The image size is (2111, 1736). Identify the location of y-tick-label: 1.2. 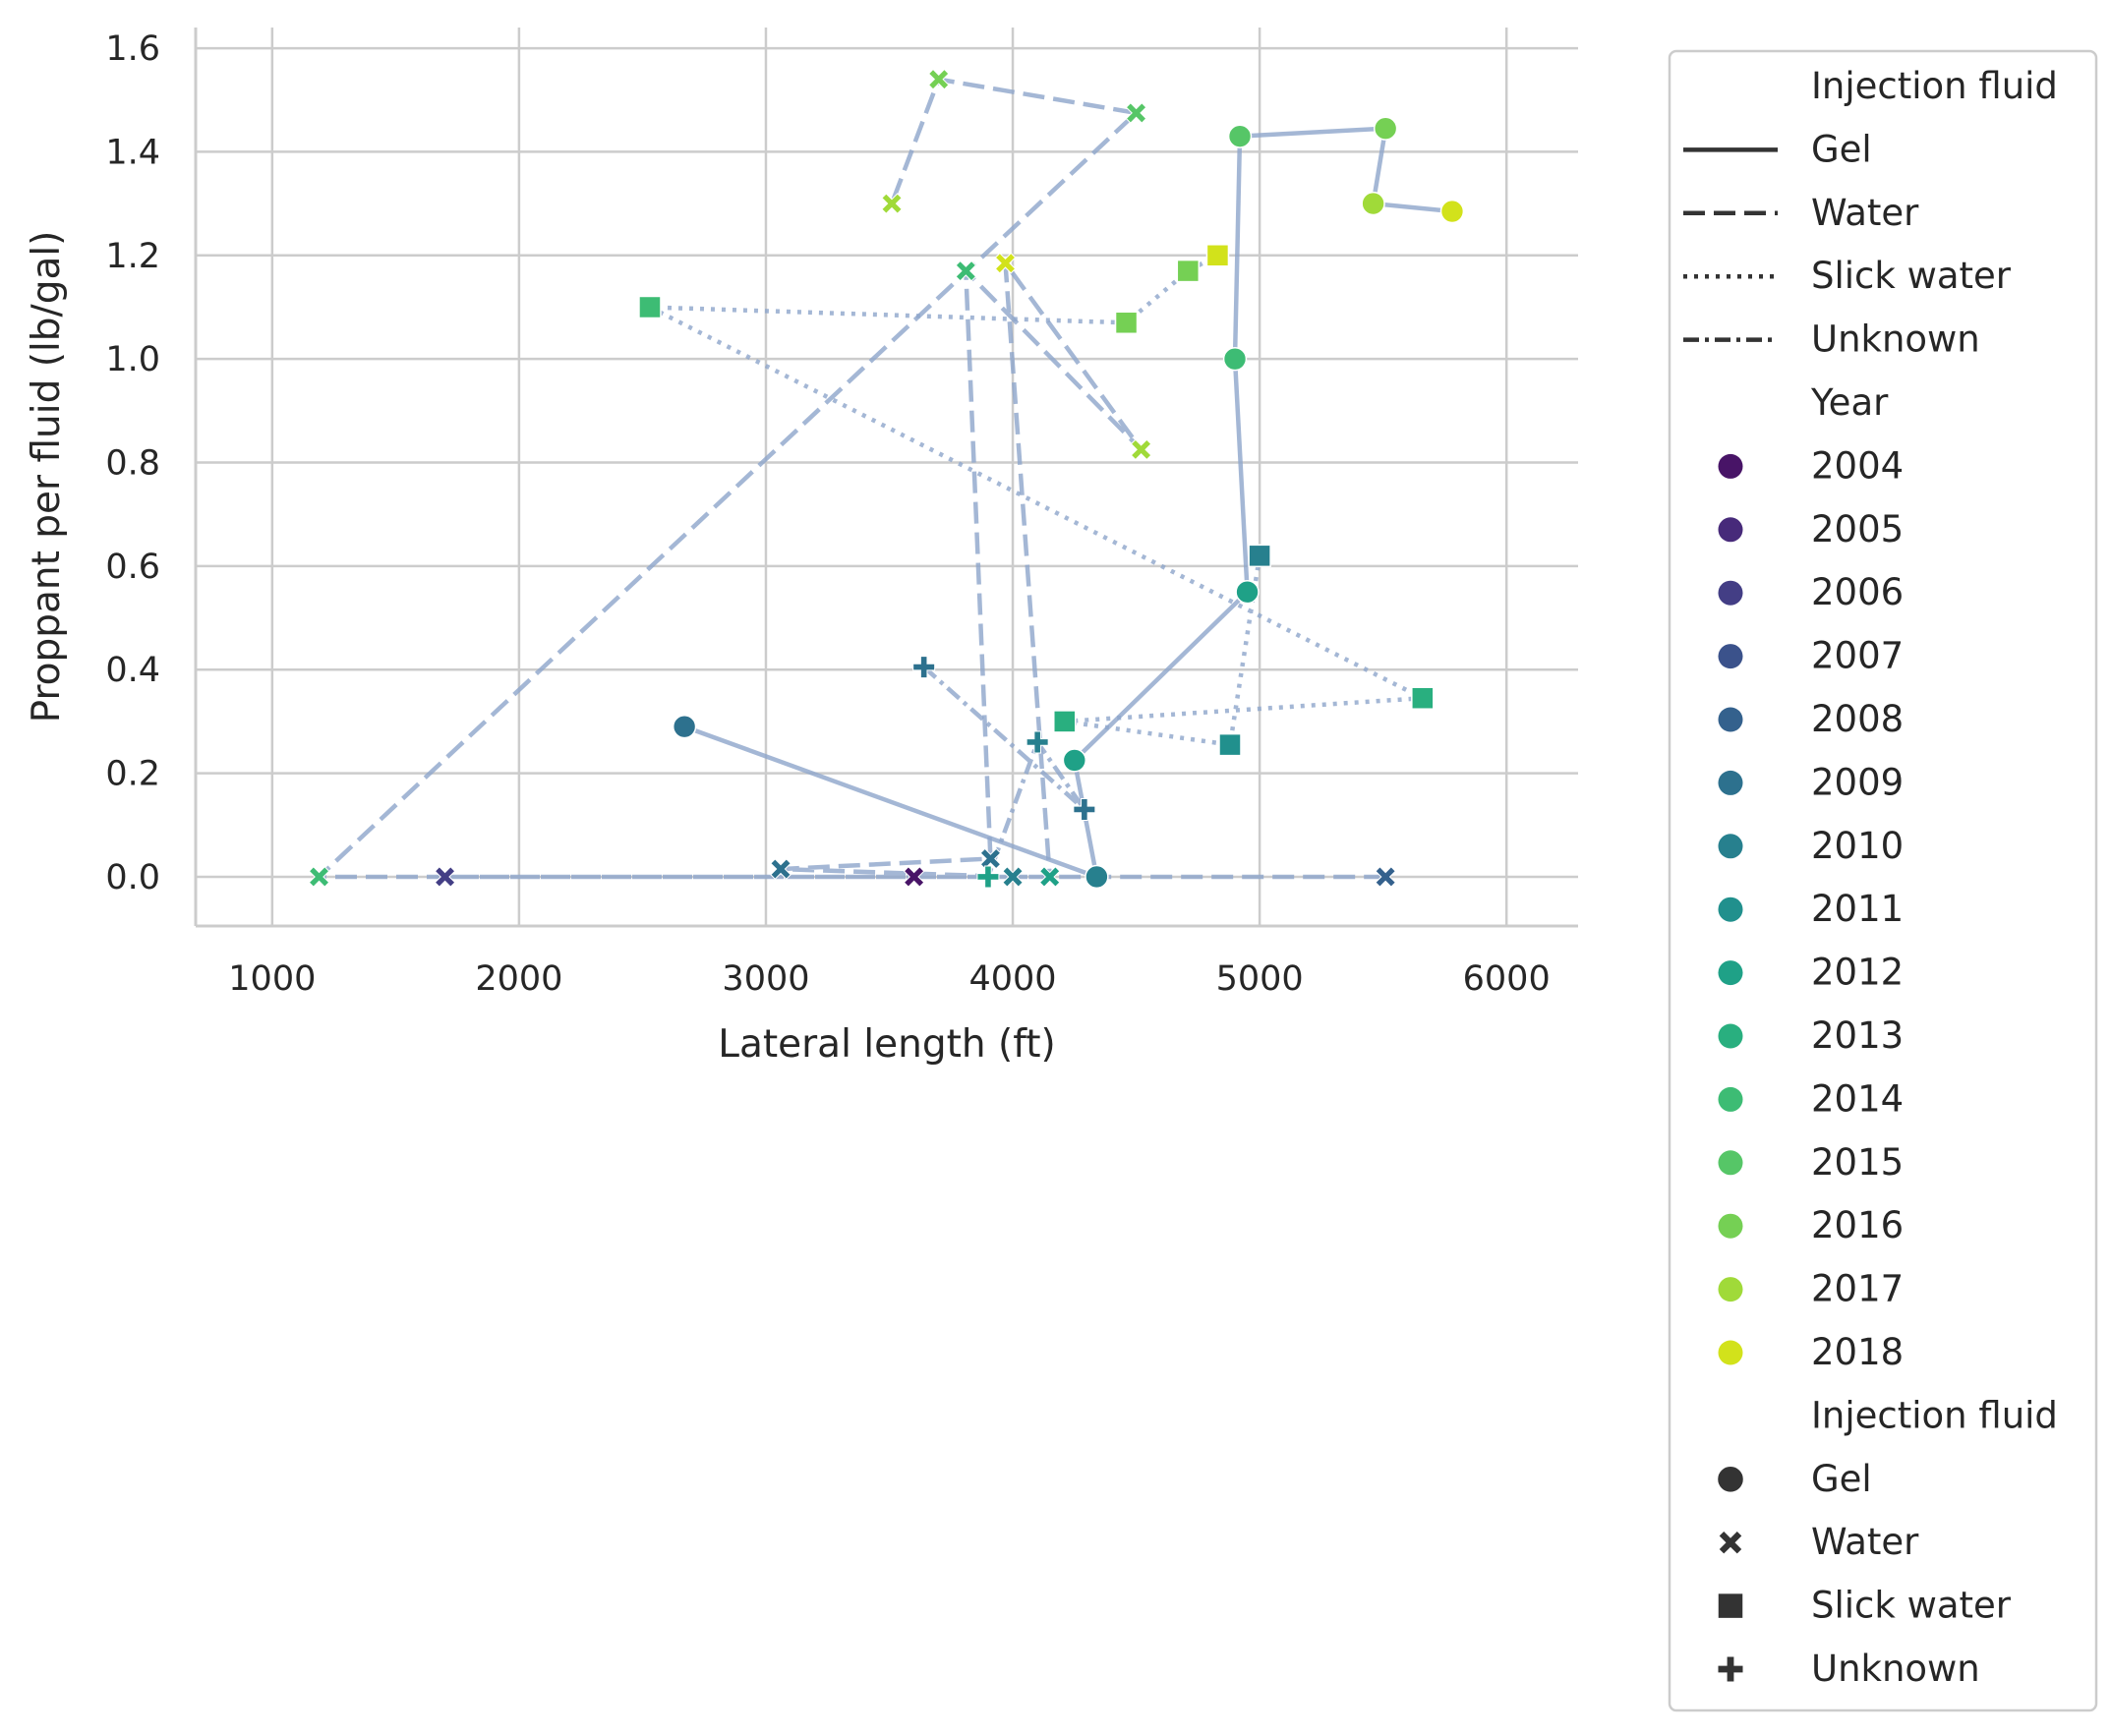
(132, 256).